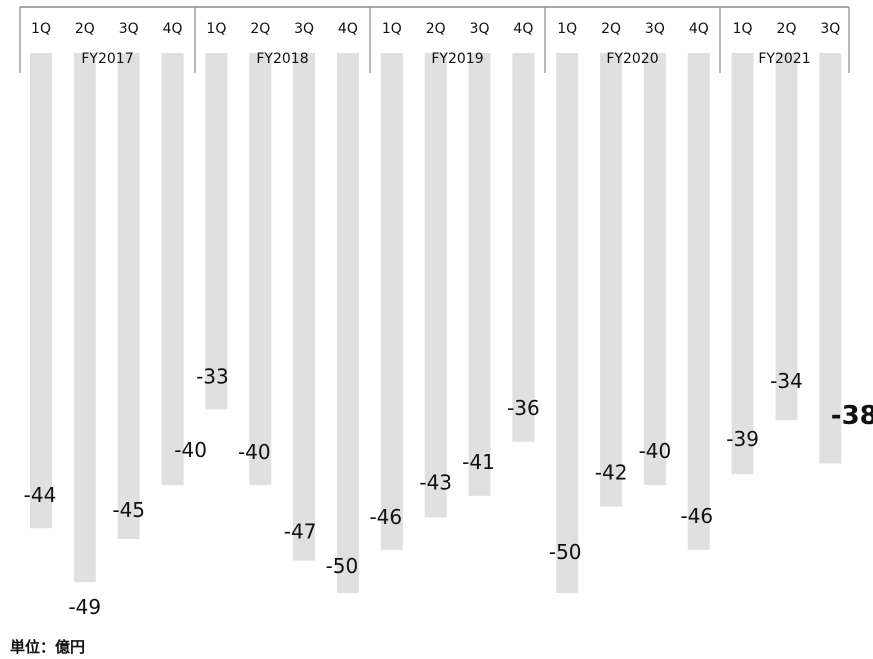 The height and width of the screenshot is (659, 873). Describe the element at coordinates (567, 323) in the screenshot. I see `bar-fy2020-1q` at that location.